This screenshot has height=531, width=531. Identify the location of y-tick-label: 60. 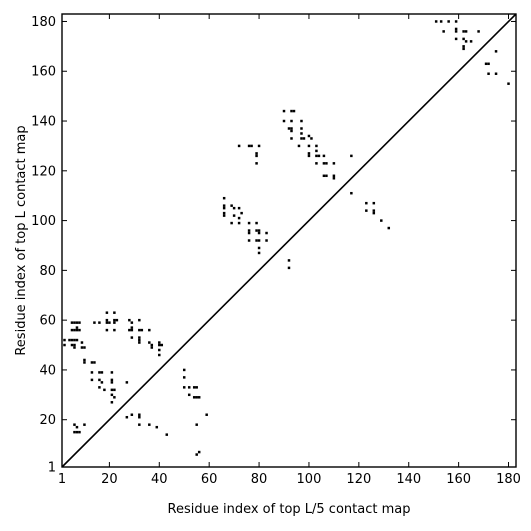
(47, 321).